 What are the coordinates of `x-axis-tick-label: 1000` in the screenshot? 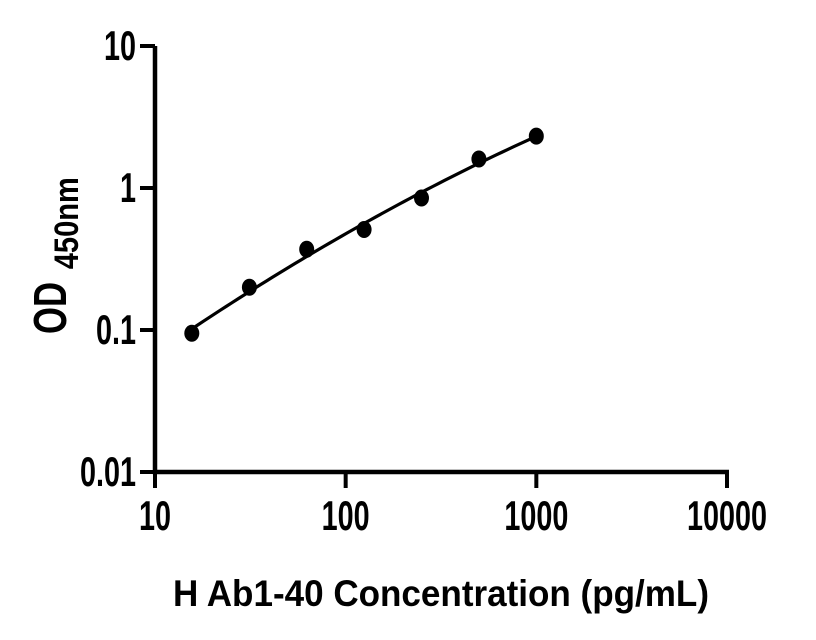 It's located at (536, 515).